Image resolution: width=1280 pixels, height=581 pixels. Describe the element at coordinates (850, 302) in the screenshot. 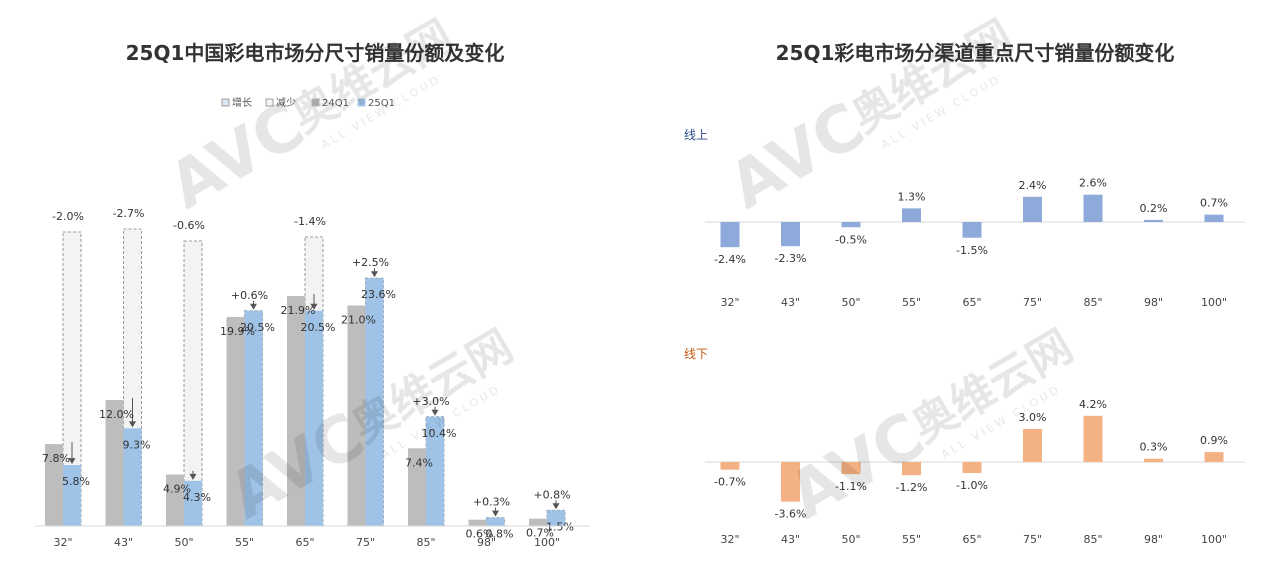

I see `category-label: 50"` at that location.